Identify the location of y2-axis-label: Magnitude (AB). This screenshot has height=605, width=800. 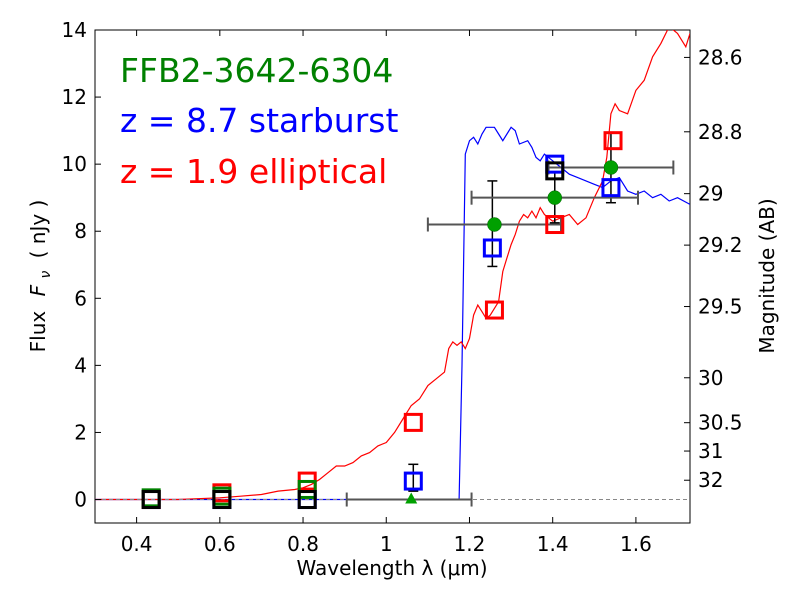
(767, 275).